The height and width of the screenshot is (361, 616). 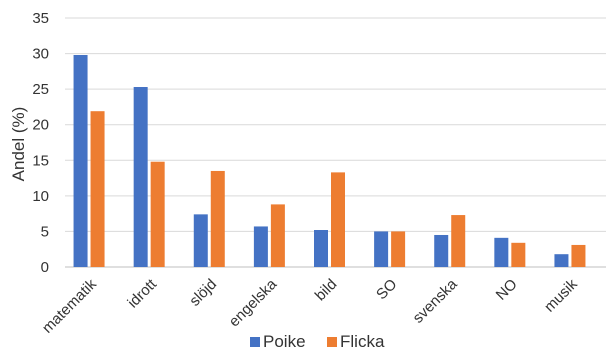 What do you see at coordinates (518, 254) in the screenshot?
I see `bar-flicka-no` at bounding box center [518, 254].